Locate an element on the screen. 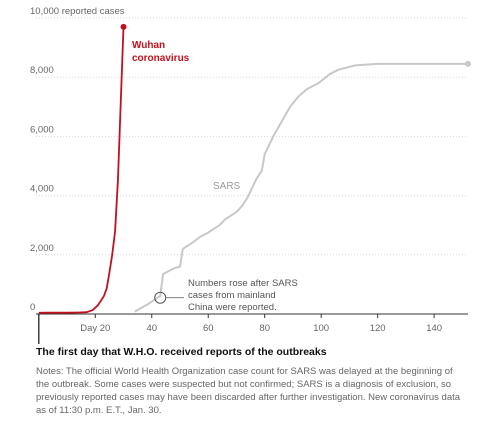 This screenshot has height=428, width=500. sars-label: SARS is located at coordinates (227, 186).